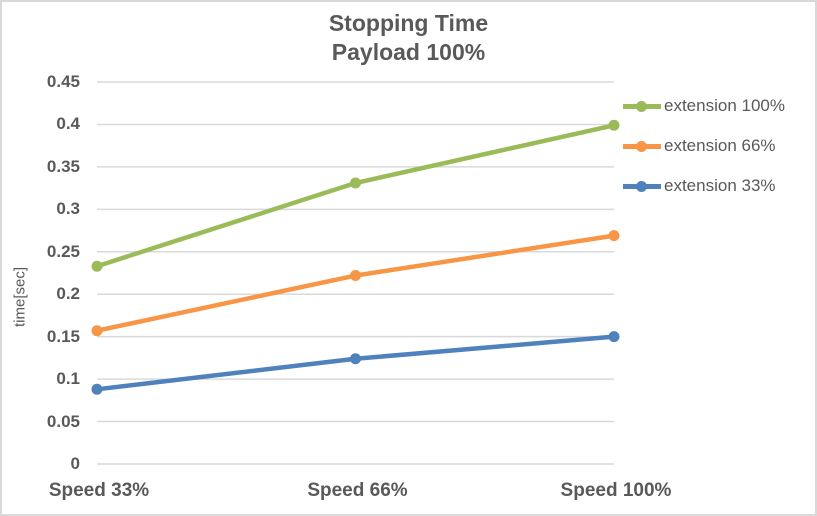  What do you see at coordinates (63, 166) in the screenshot?
I see `y-tick-label: 0.35` at bounding box center [63, 166].